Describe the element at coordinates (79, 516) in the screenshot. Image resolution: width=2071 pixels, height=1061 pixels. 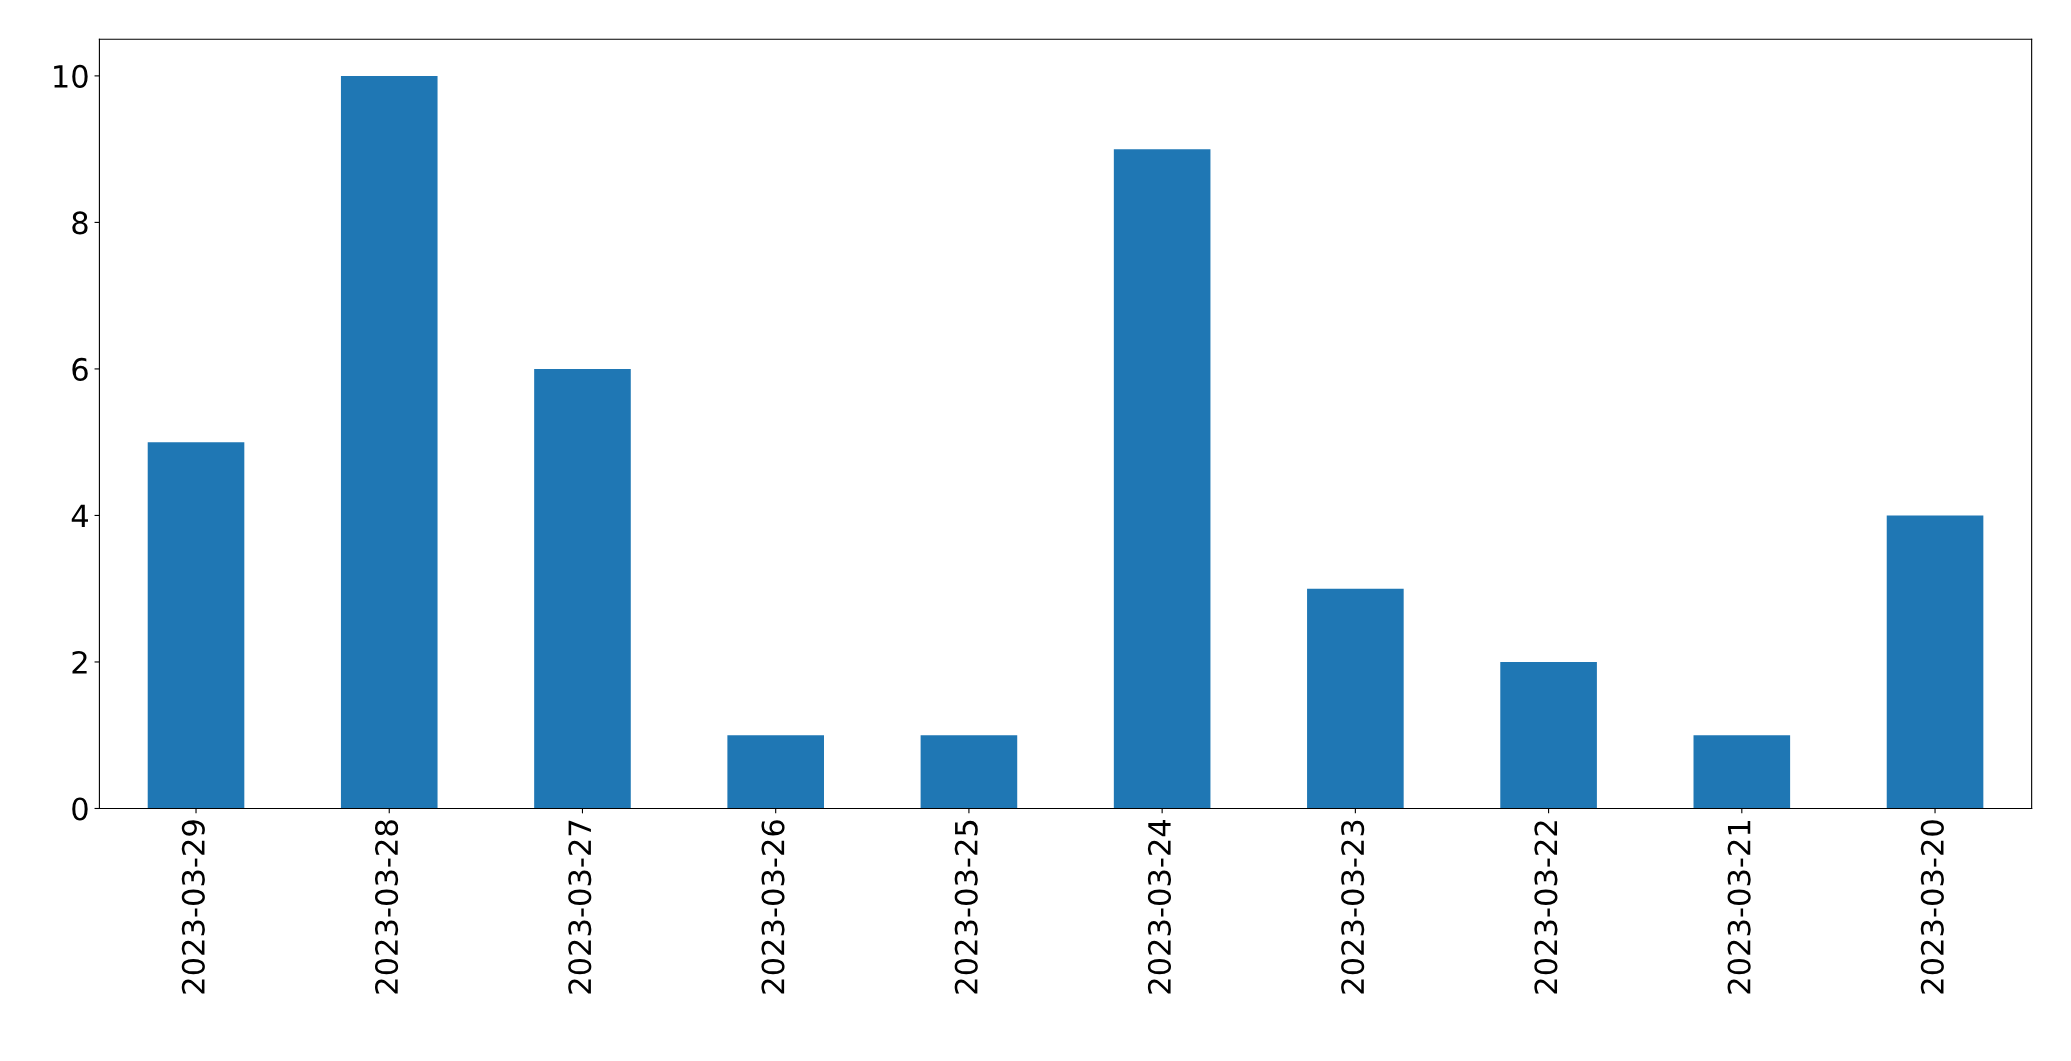
I see `y-tick-label: 4` at that location.